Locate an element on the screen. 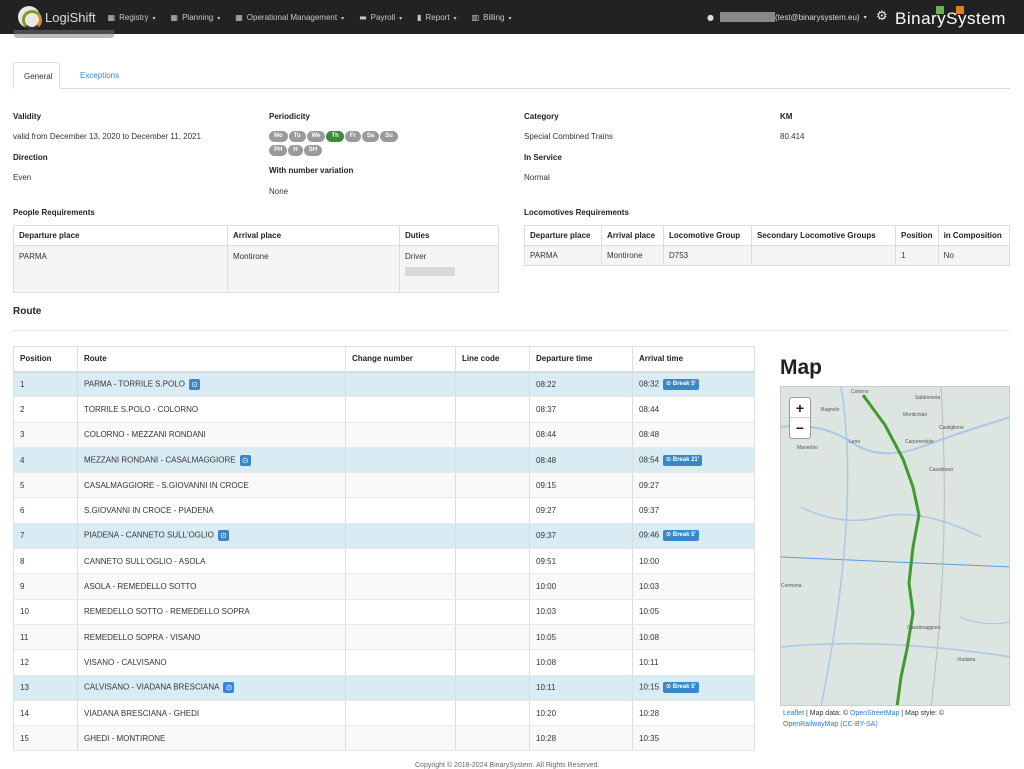  tab-exceptions: Exceptions is located at coordinates (100, 75).